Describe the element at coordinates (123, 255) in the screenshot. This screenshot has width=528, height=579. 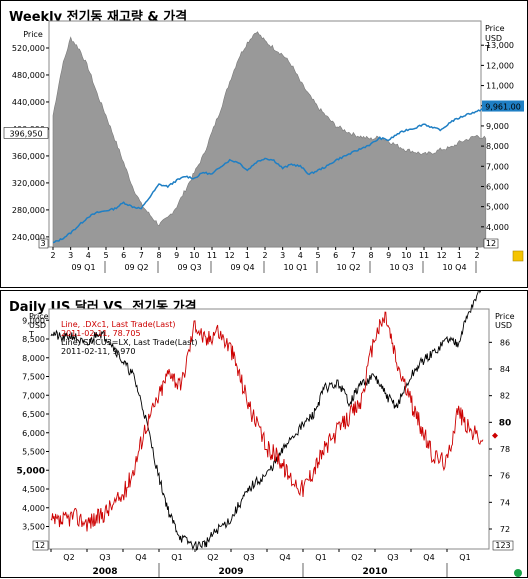
I see `x-axis-month-label: 6` at that location.